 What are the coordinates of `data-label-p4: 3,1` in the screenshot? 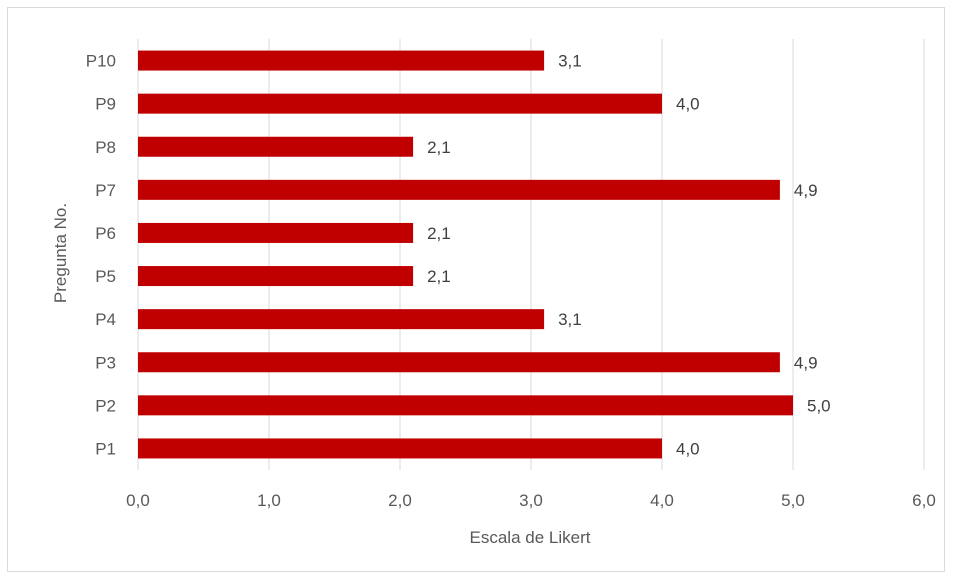 It's located at (570, 319).